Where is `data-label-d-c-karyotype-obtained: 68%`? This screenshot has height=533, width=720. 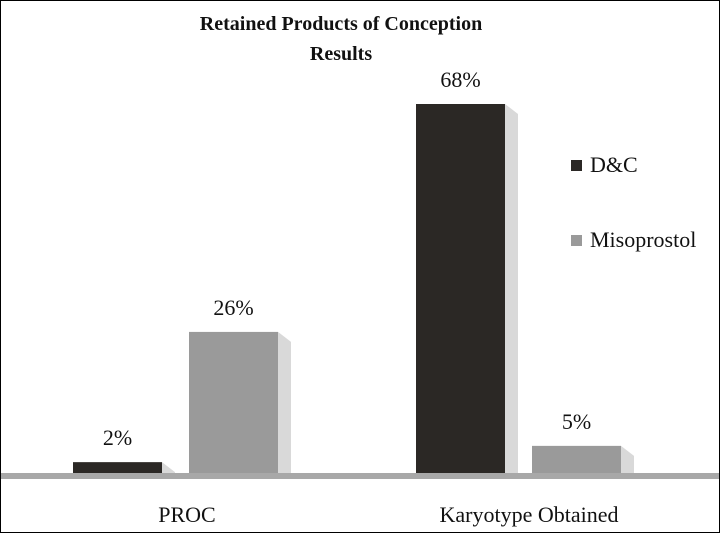
data-label-d-c-karyotype-obtained: 68% is located at coordinates (460, 79).